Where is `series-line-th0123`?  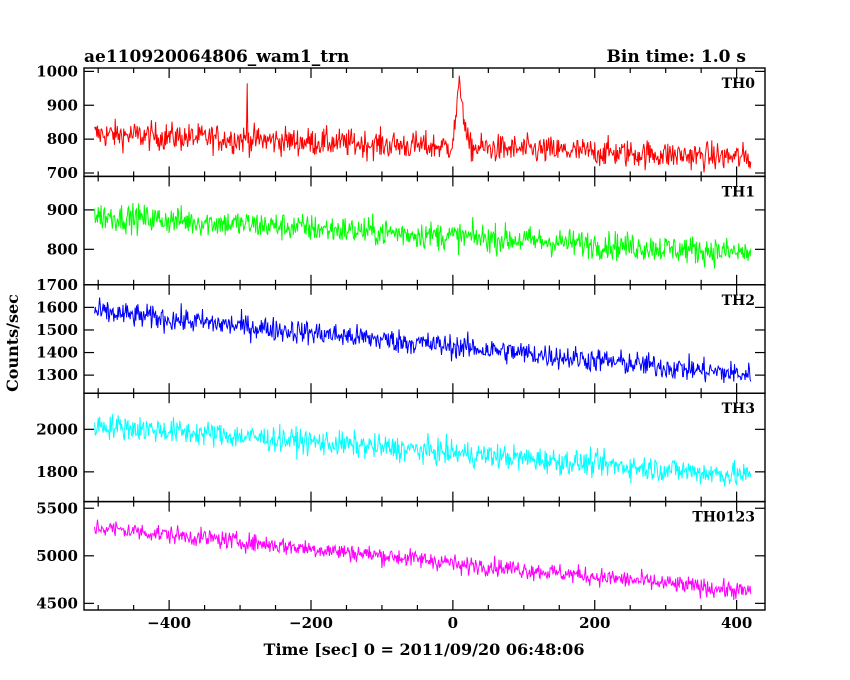
series-line-th0123 is located at coordinates (423, 560).